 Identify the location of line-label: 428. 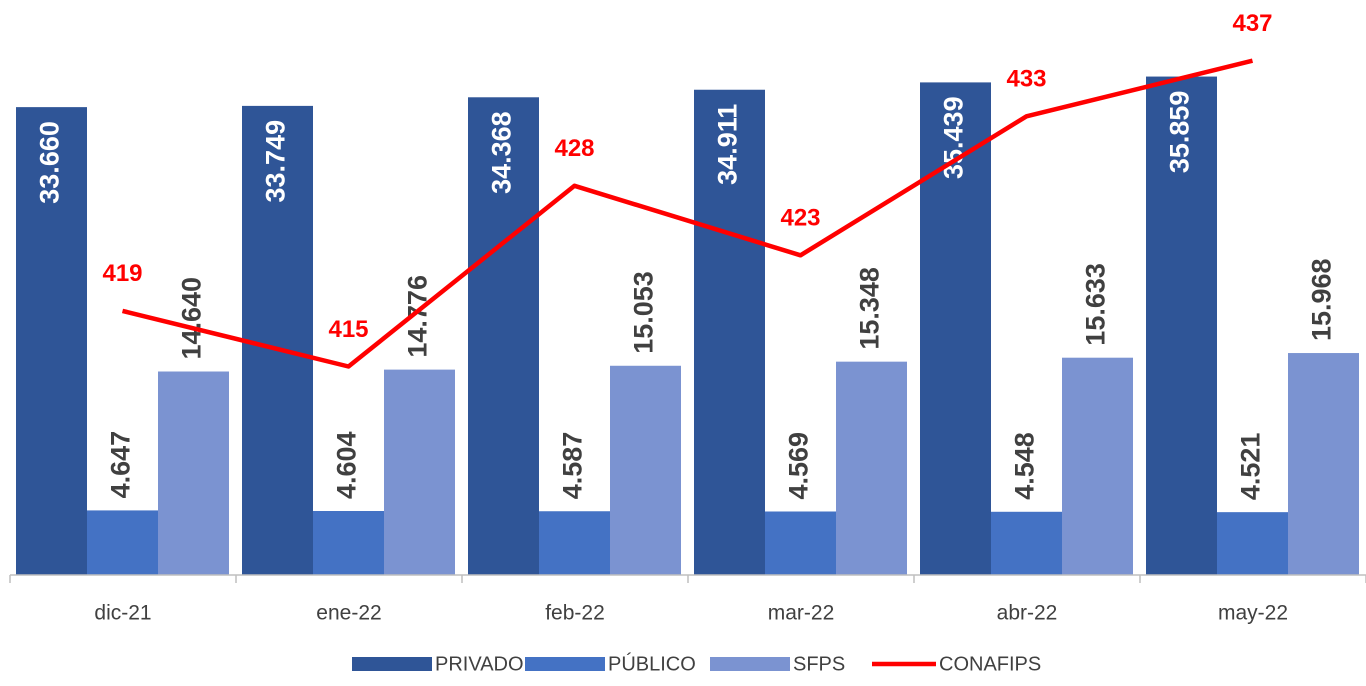
(574, 148).